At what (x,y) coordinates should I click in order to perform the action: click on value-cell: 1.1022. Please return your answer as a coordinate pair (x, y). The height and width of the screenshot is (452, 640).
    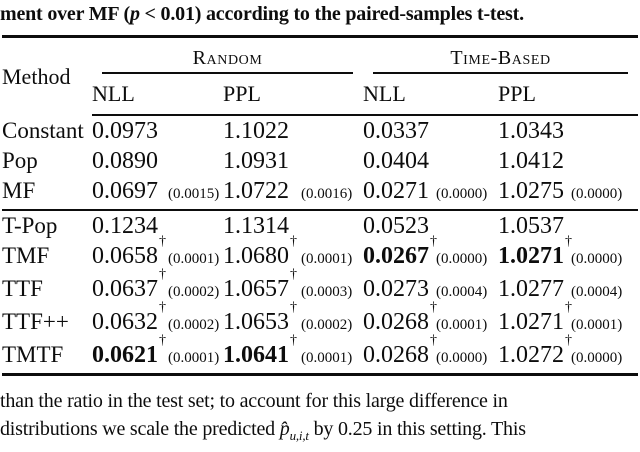
    Looking at the image, I should click on (256, 131).